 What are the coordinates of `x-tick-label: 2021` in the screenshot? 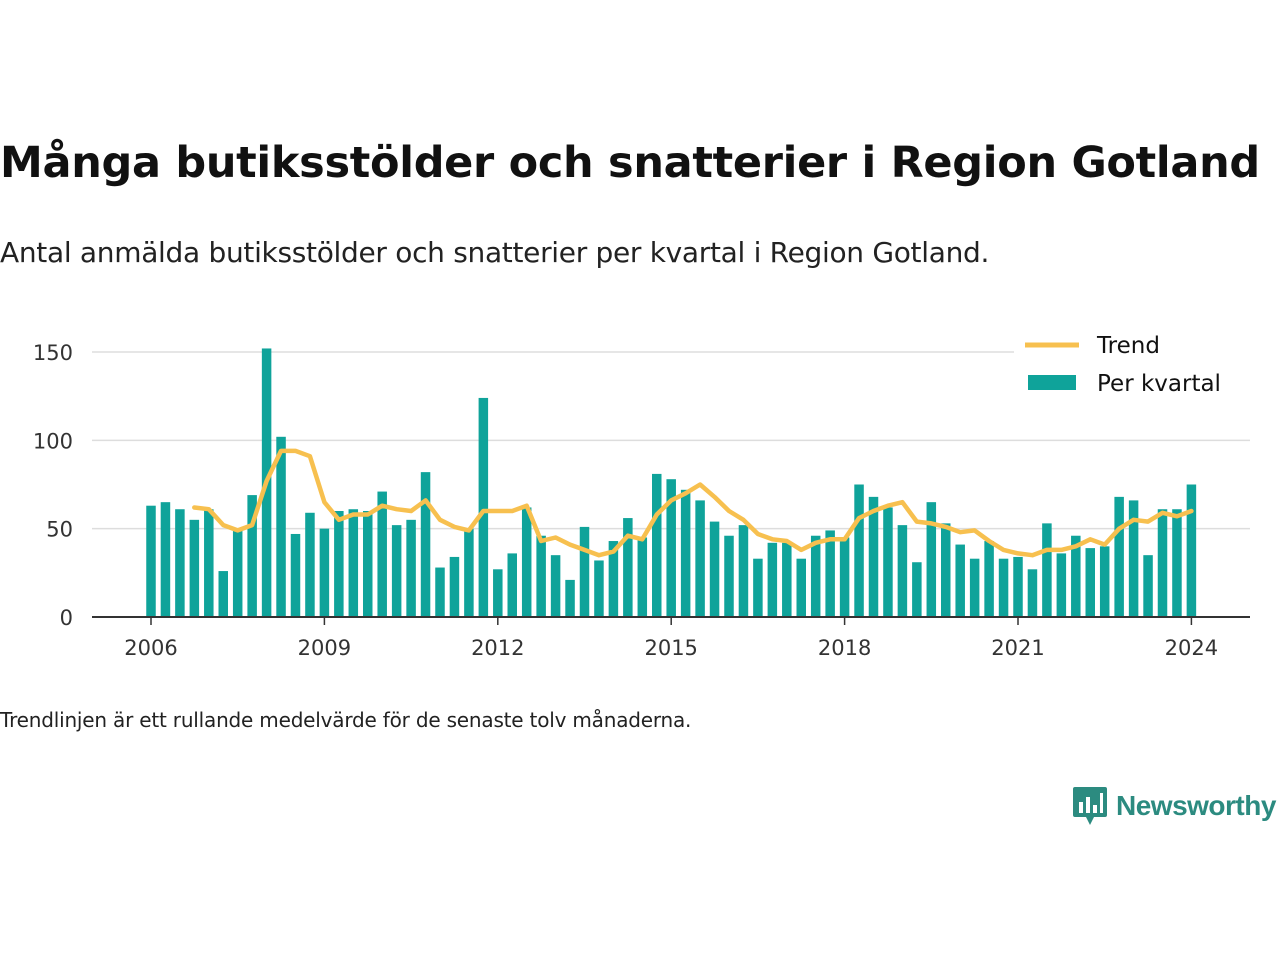 It's located at (1017, 648).